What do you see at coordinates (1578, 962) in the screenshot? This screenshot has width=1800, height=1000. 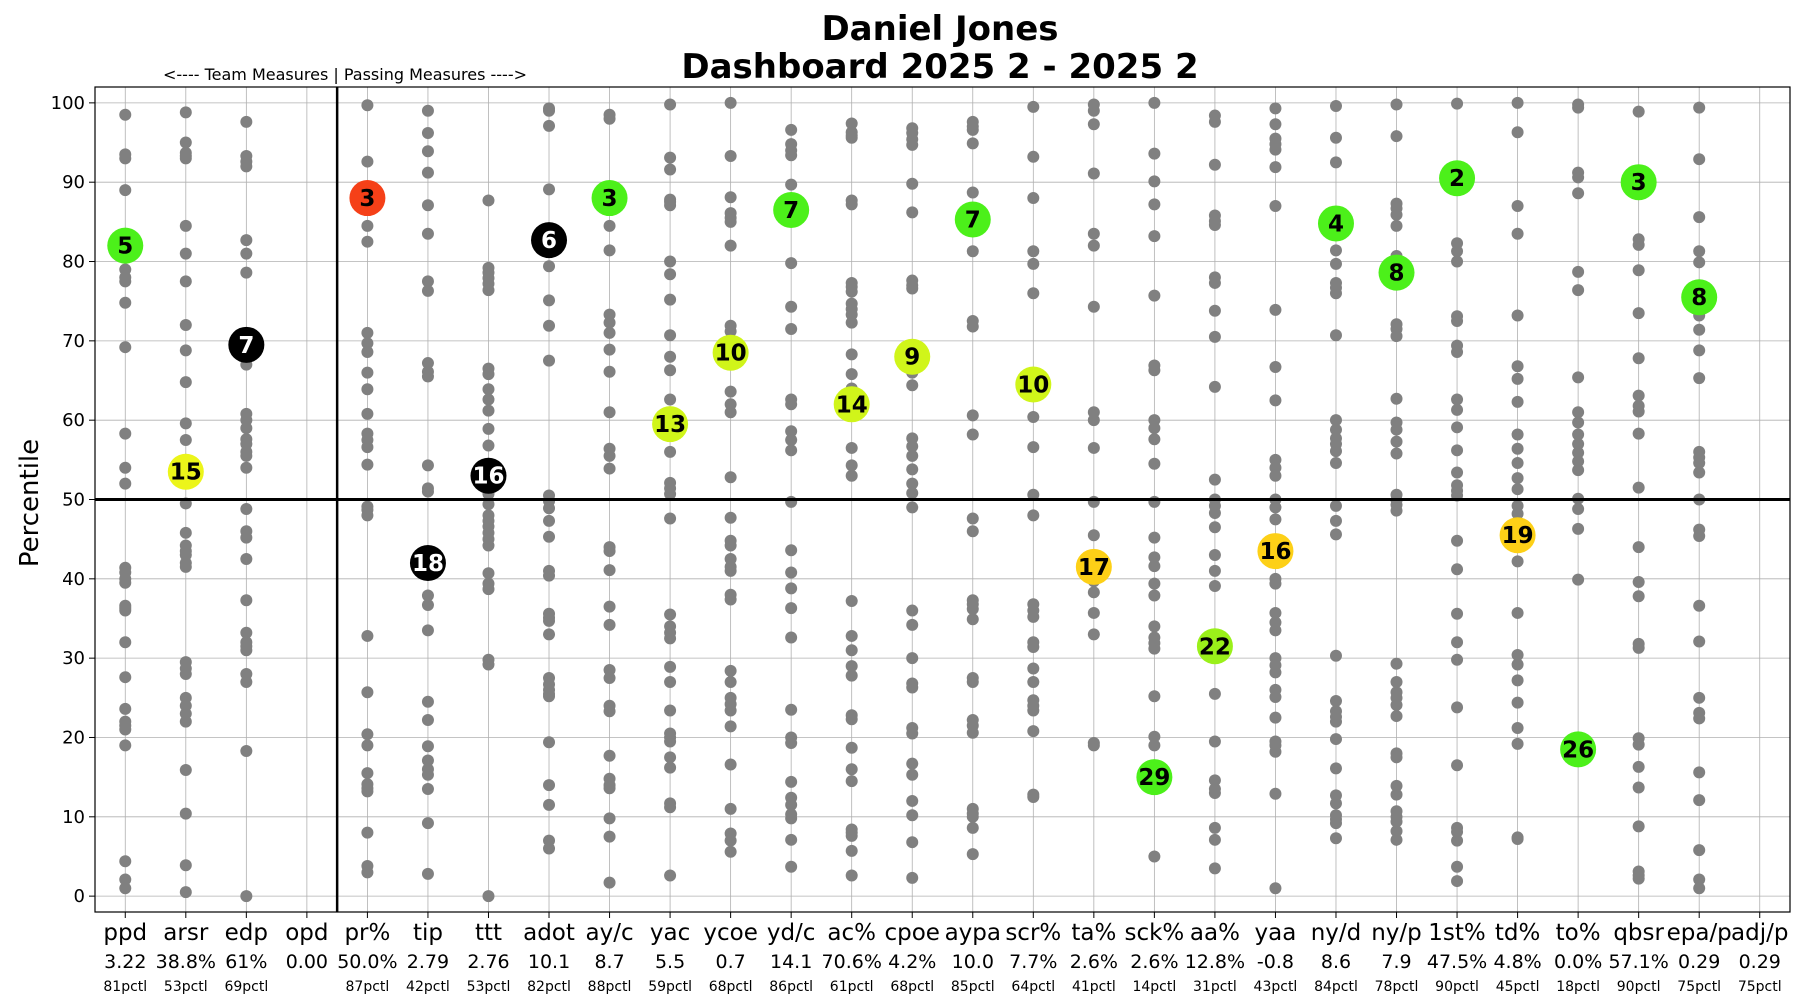 I see `category-value: 0.0%` at bounding box center [1578, 962].